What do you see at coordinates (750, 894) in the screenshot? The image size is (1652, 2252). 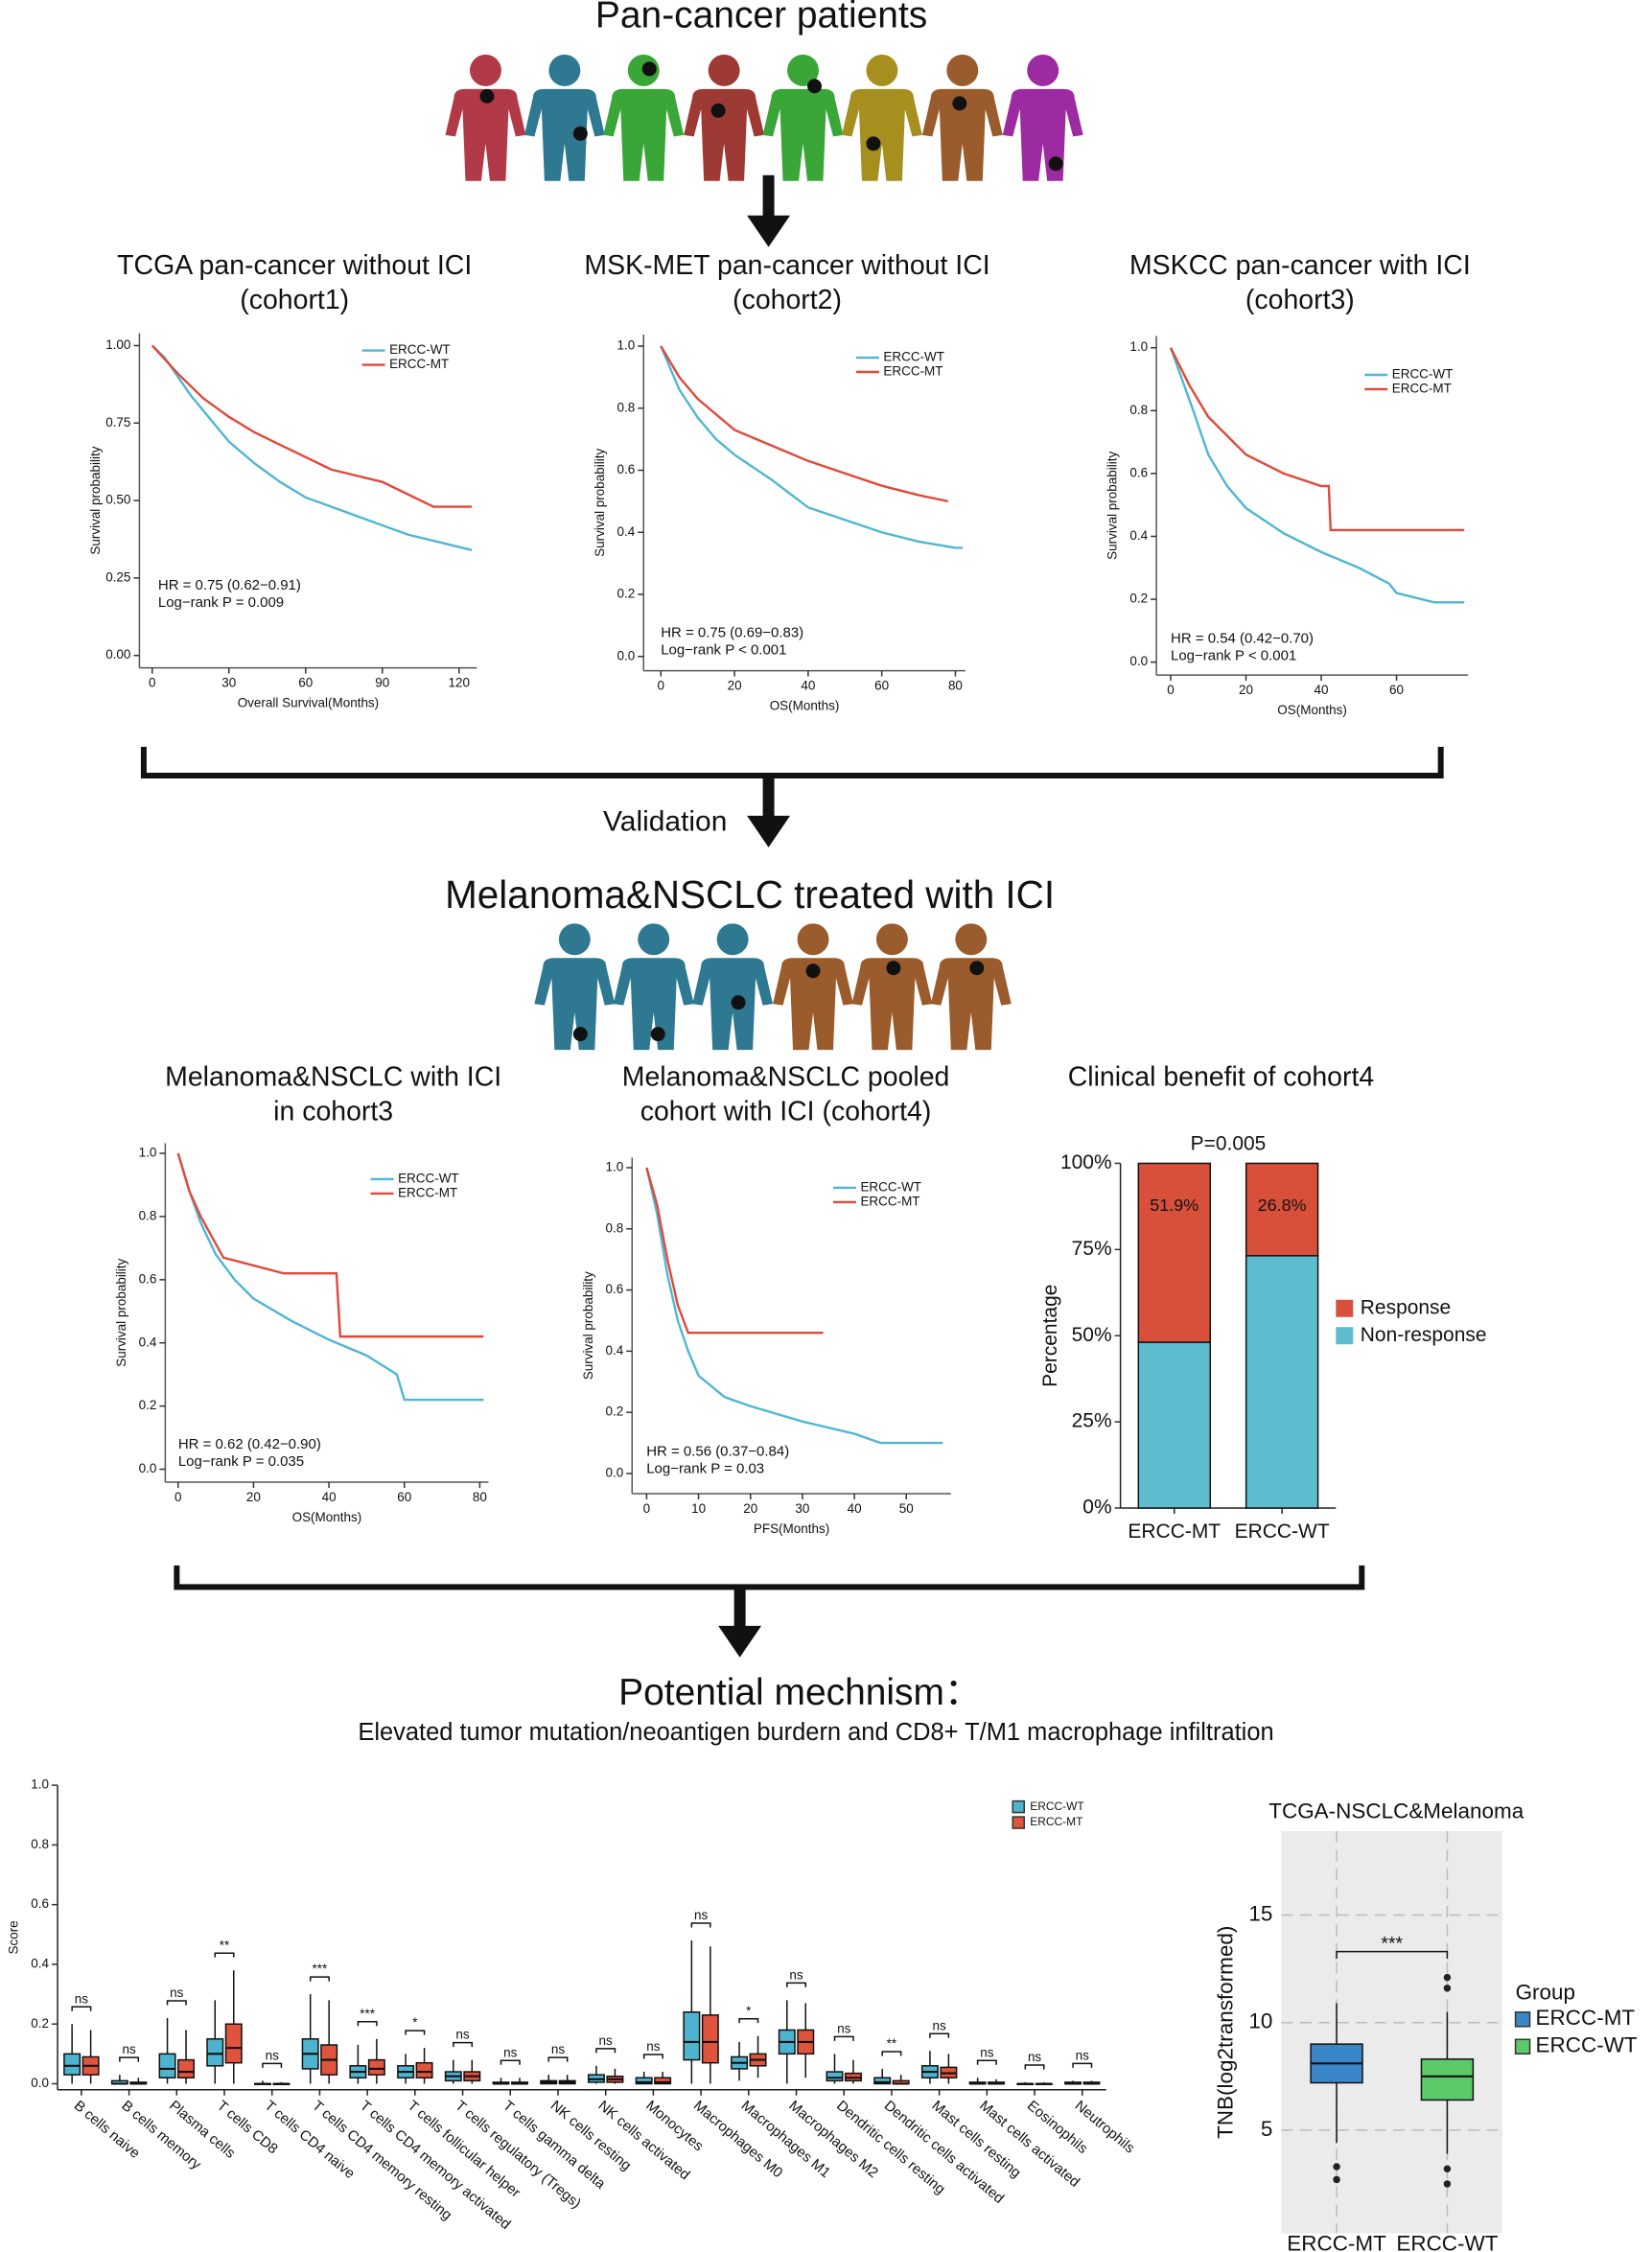 I see `heading: Melanoma&NSCLC treated with ICI` at bounding box center [750, 894].